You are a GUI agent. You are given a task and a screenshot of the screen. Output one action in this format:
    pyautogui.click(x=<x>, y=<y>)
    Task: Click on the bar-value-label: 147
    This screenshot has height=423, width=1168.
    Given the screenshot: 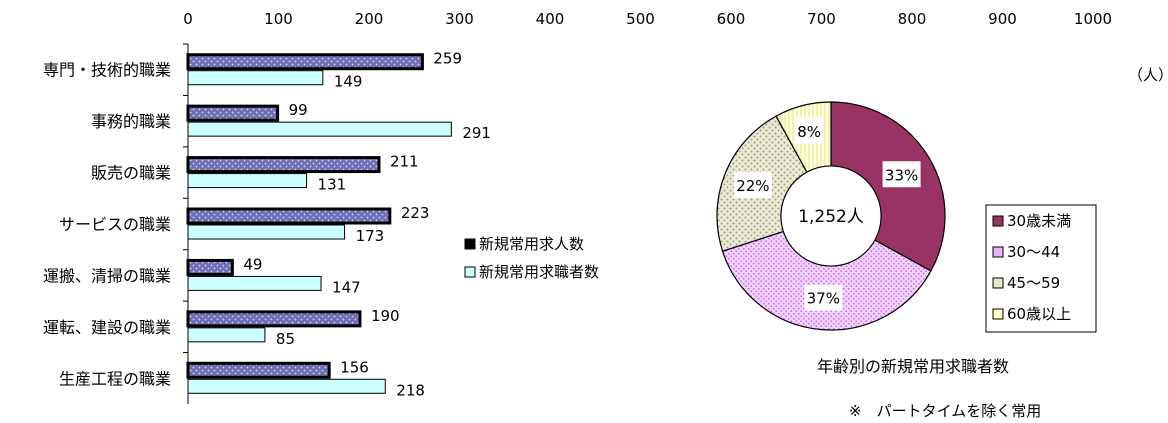 What is the action you would take?
    pyautogui.click(x=346, y=287)
    